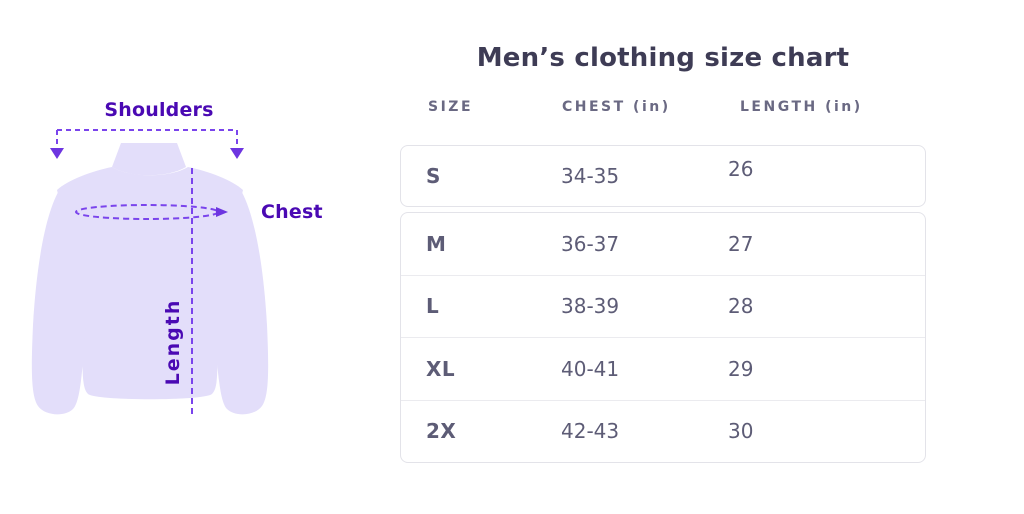  Describe the element at coordinates (590, 368) in the screenshot. I see `chest-cell: 40-41` at that location.